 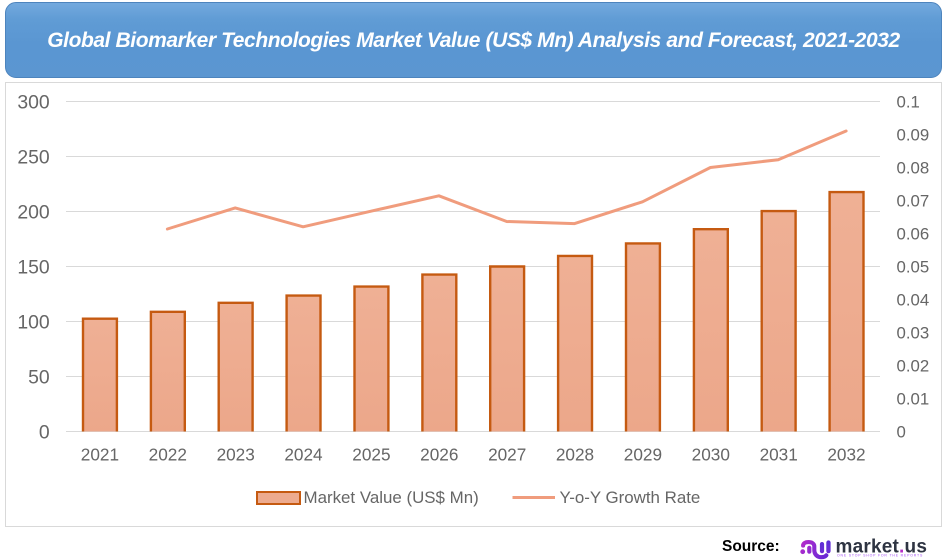 I want to click on svg-text: 2031, so click(x=779, y=455).